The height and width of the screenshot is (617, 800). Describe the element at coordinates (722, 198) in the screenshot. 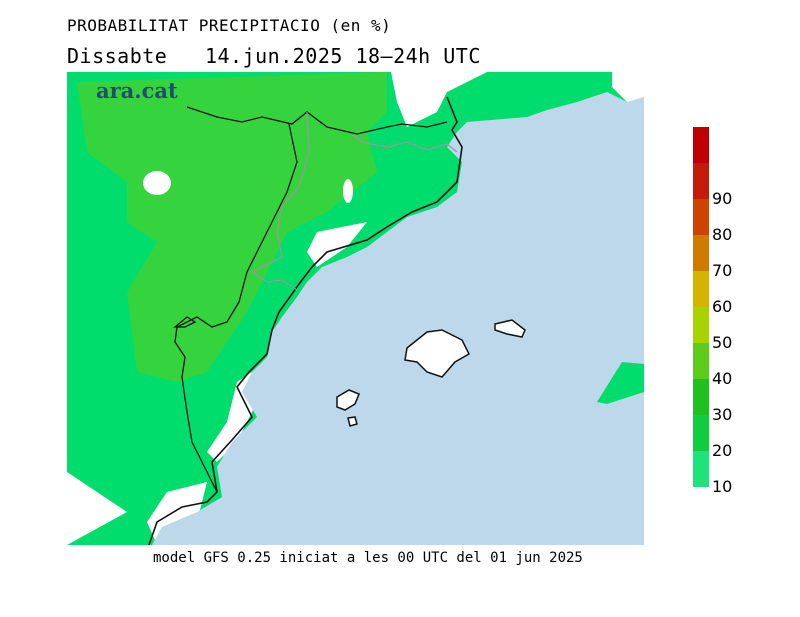

I see `legend-label: 90` at that location.